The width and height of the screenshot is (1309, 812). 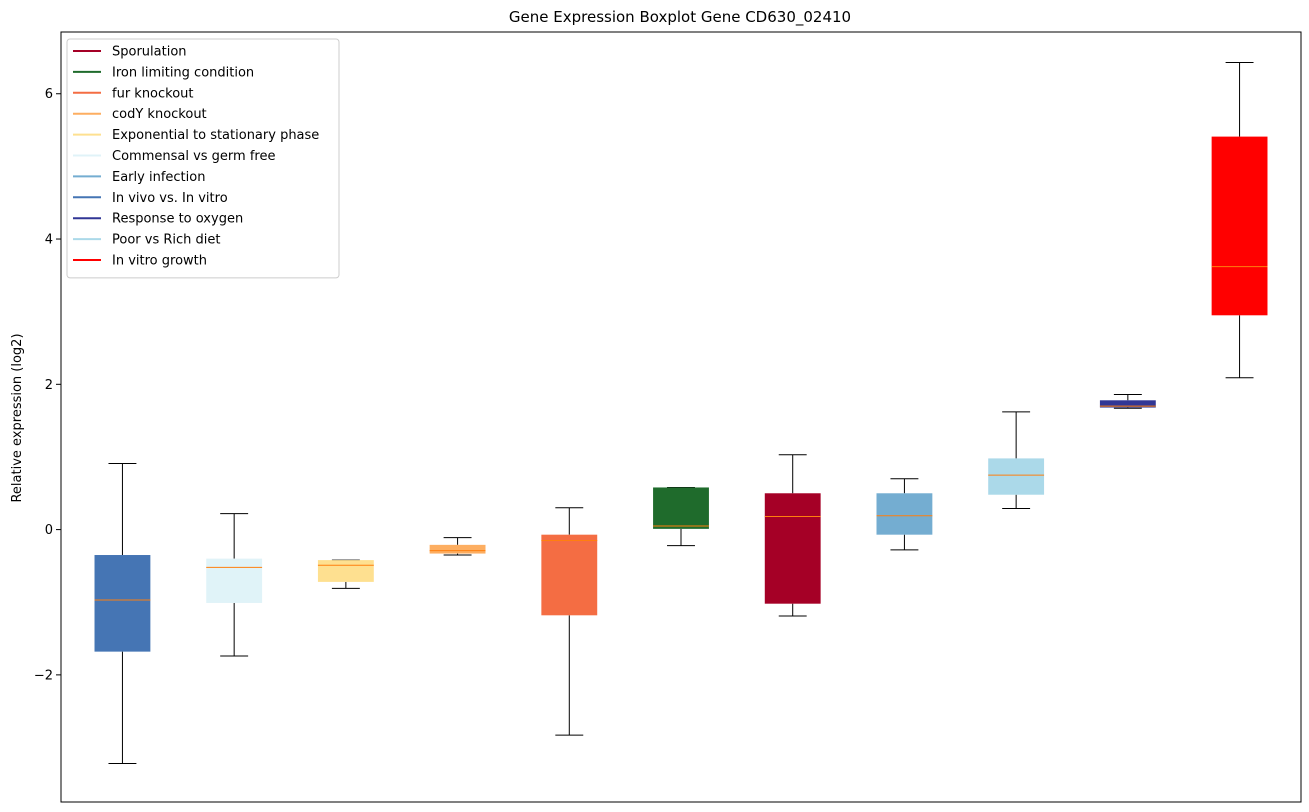 I want to click on legend-label: fur knockout, so click(x=153, y=93).